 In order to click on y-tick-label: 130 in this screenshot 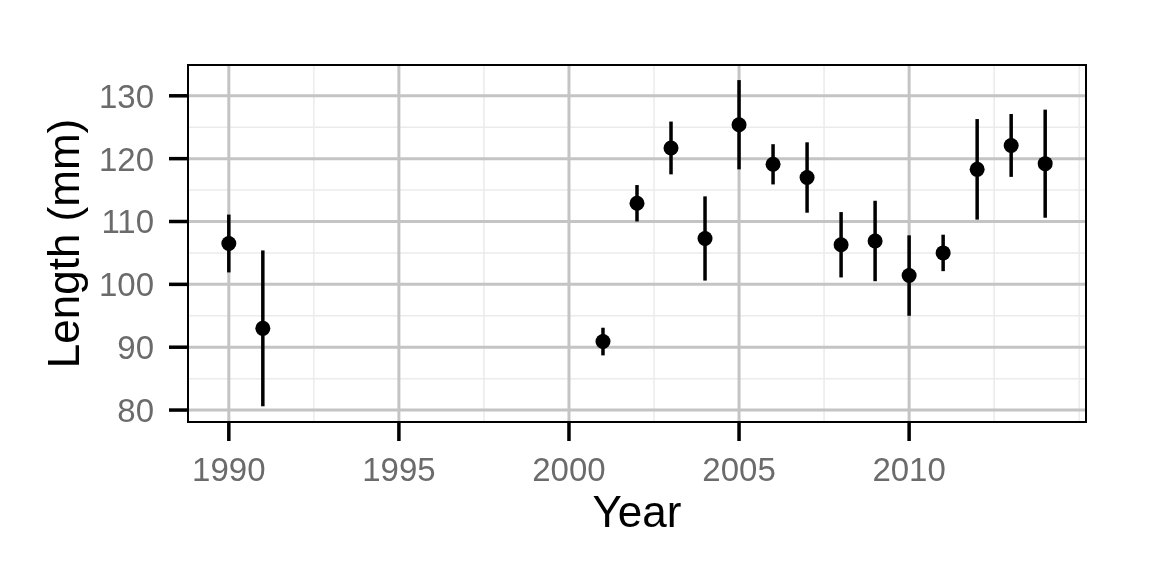, I will do `click(126, 96)`.